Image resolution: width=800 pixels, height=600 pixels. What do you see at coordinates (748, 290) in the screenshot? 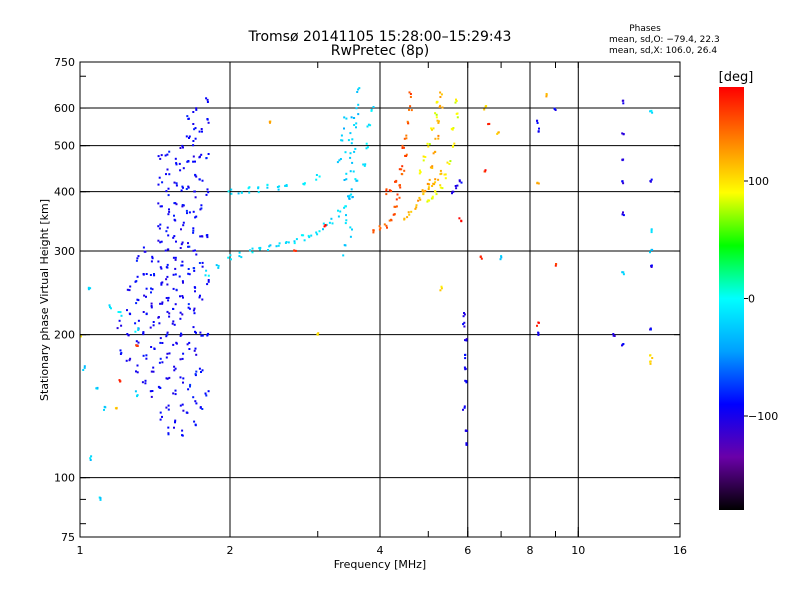
I see `colorbar: [deg] 100 0 −100` at bounding box center [748, 290].